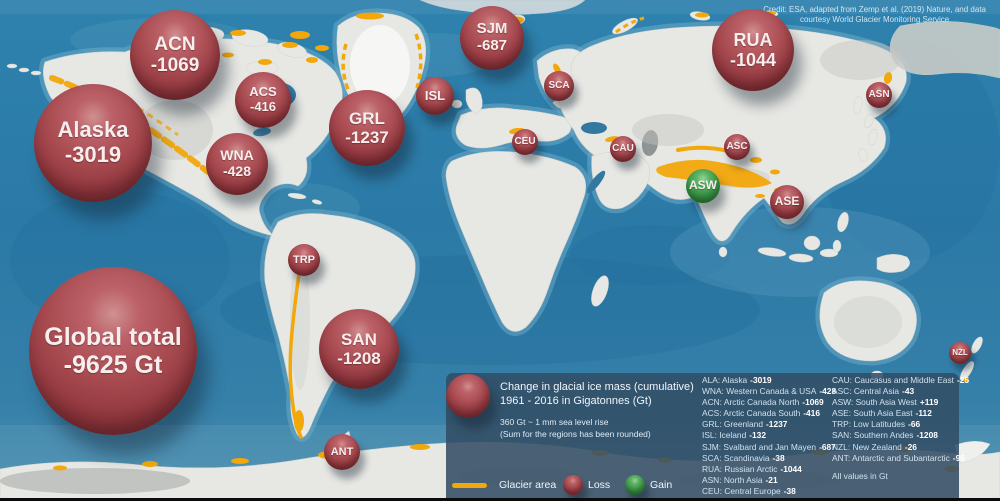 The image size is (1000, 501). I want to click on bottom-bar, so click(500, 499).